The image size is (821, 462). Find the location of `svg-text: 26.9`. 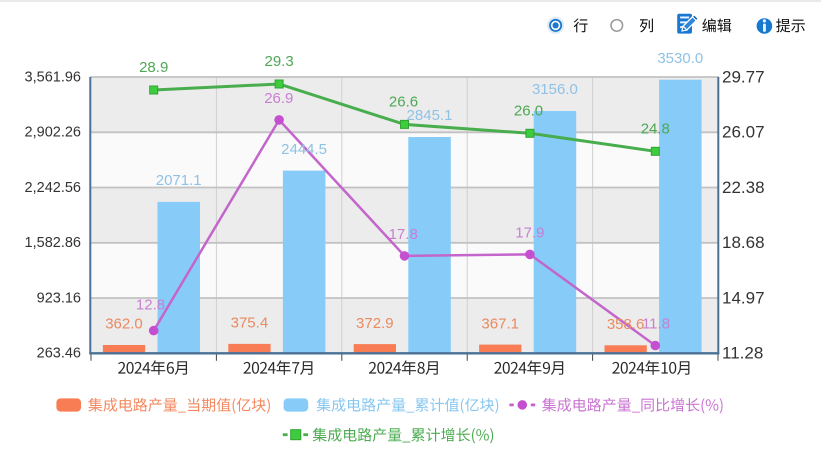

svg-text: 26.9 is located at coordinates (278, 98).